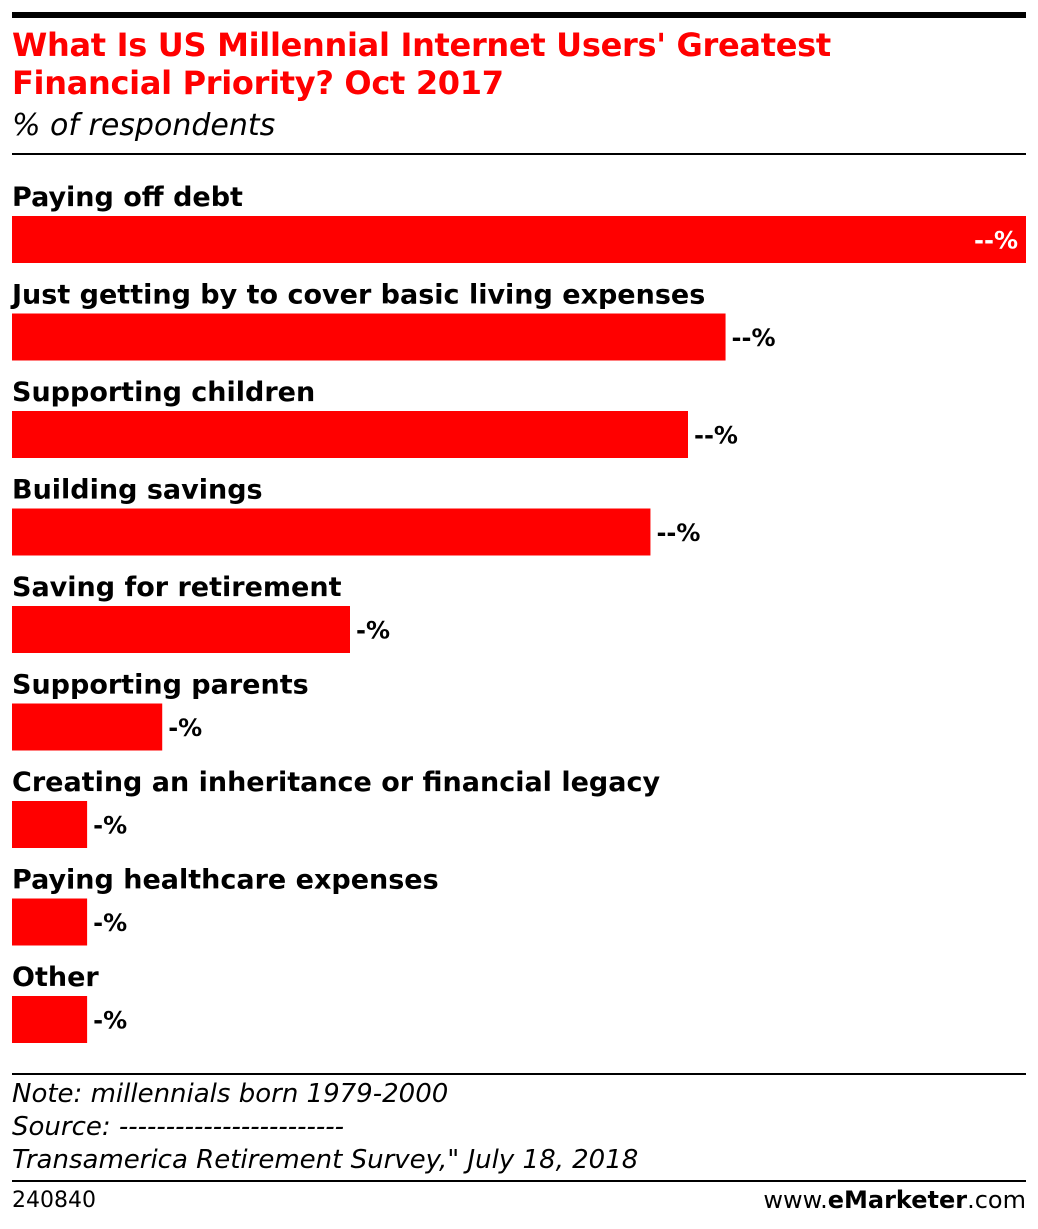  I want to click on emarketer-logo: www.eMarketer.com, so click(894, 1200).